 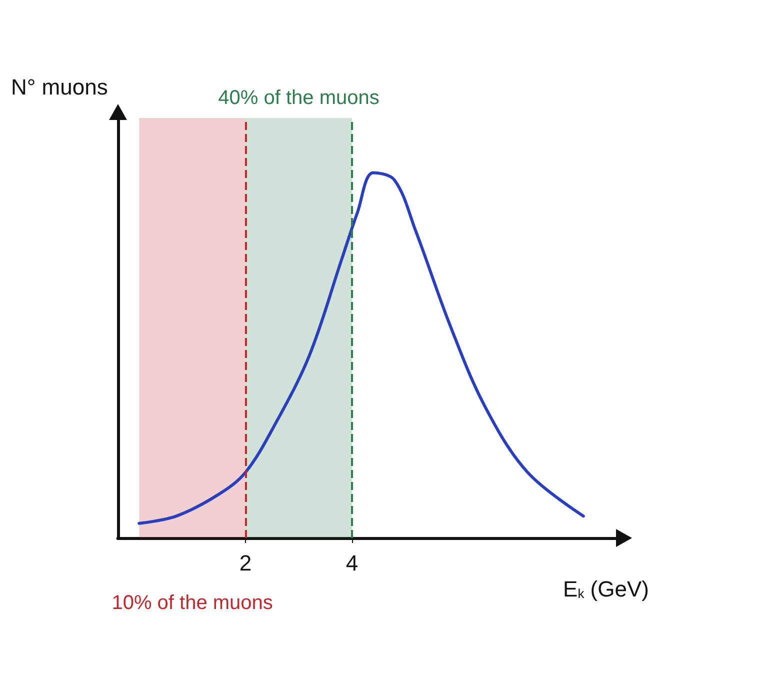 I want to click on x-tick-label: 2, so click(x=245, y=563).